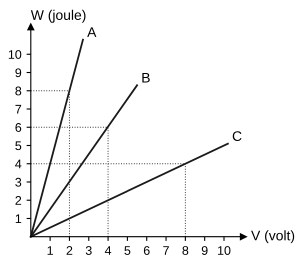 The width and height of the screenshot is (308, 269). Describe the element at coordinates (146, 77) in the screenshot. I see `series-label: B` at that location.